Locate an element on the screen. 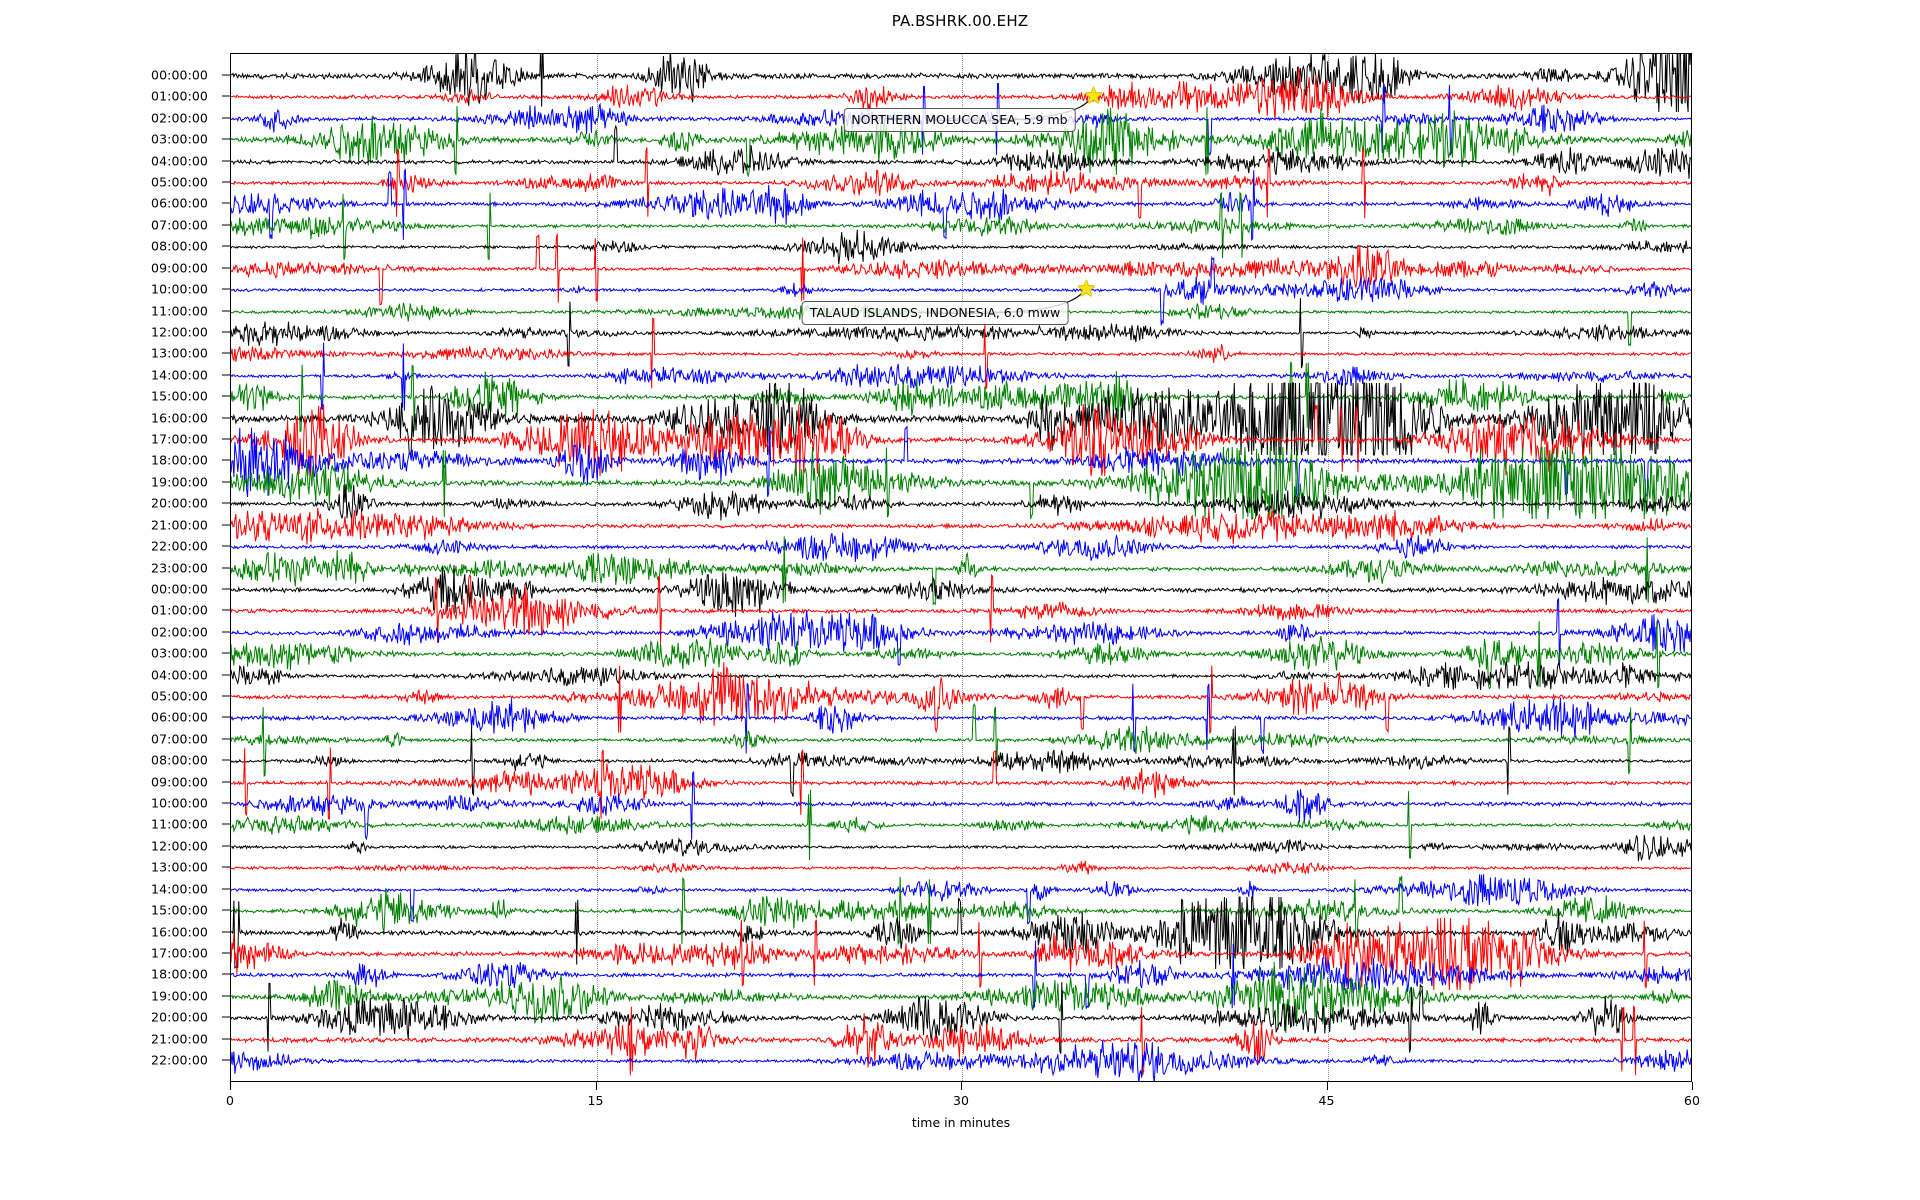  y-tick-label: 21:00:00 is located at coordinates (179, 525).